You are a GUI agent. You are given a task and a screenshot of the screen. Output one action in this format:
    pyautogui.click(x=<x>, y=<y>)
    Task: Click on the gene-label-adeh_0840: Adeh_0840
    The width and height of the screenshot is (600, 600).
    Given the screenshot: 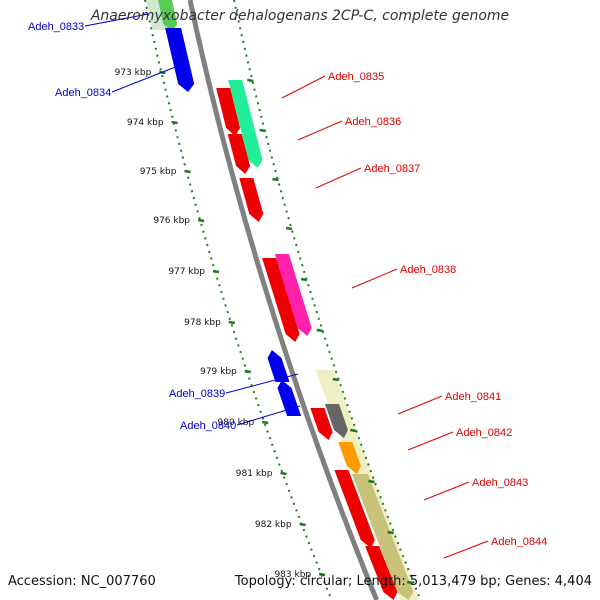 What is the action you would take?
    pyautogui.click(x=208, y=426)
    